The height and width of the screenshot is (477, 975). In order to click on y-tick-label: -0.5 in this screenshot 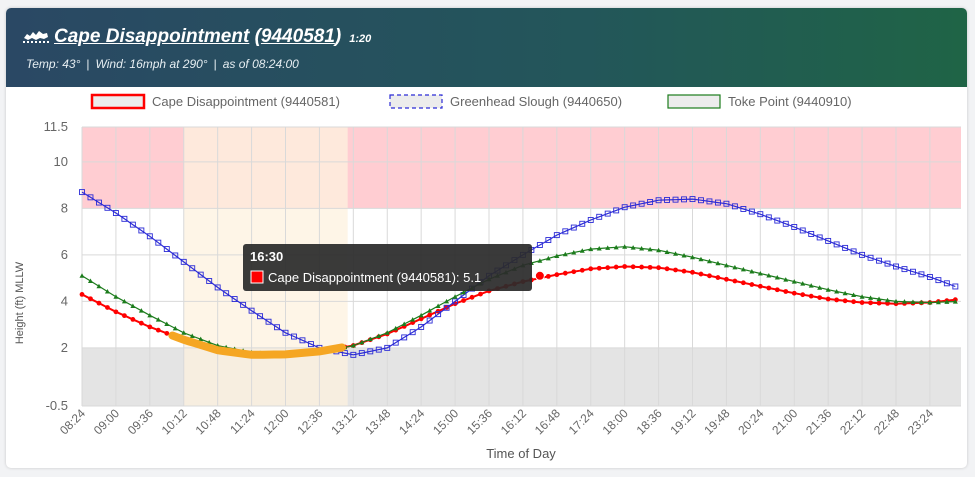, I will do `click(57, 405)`.